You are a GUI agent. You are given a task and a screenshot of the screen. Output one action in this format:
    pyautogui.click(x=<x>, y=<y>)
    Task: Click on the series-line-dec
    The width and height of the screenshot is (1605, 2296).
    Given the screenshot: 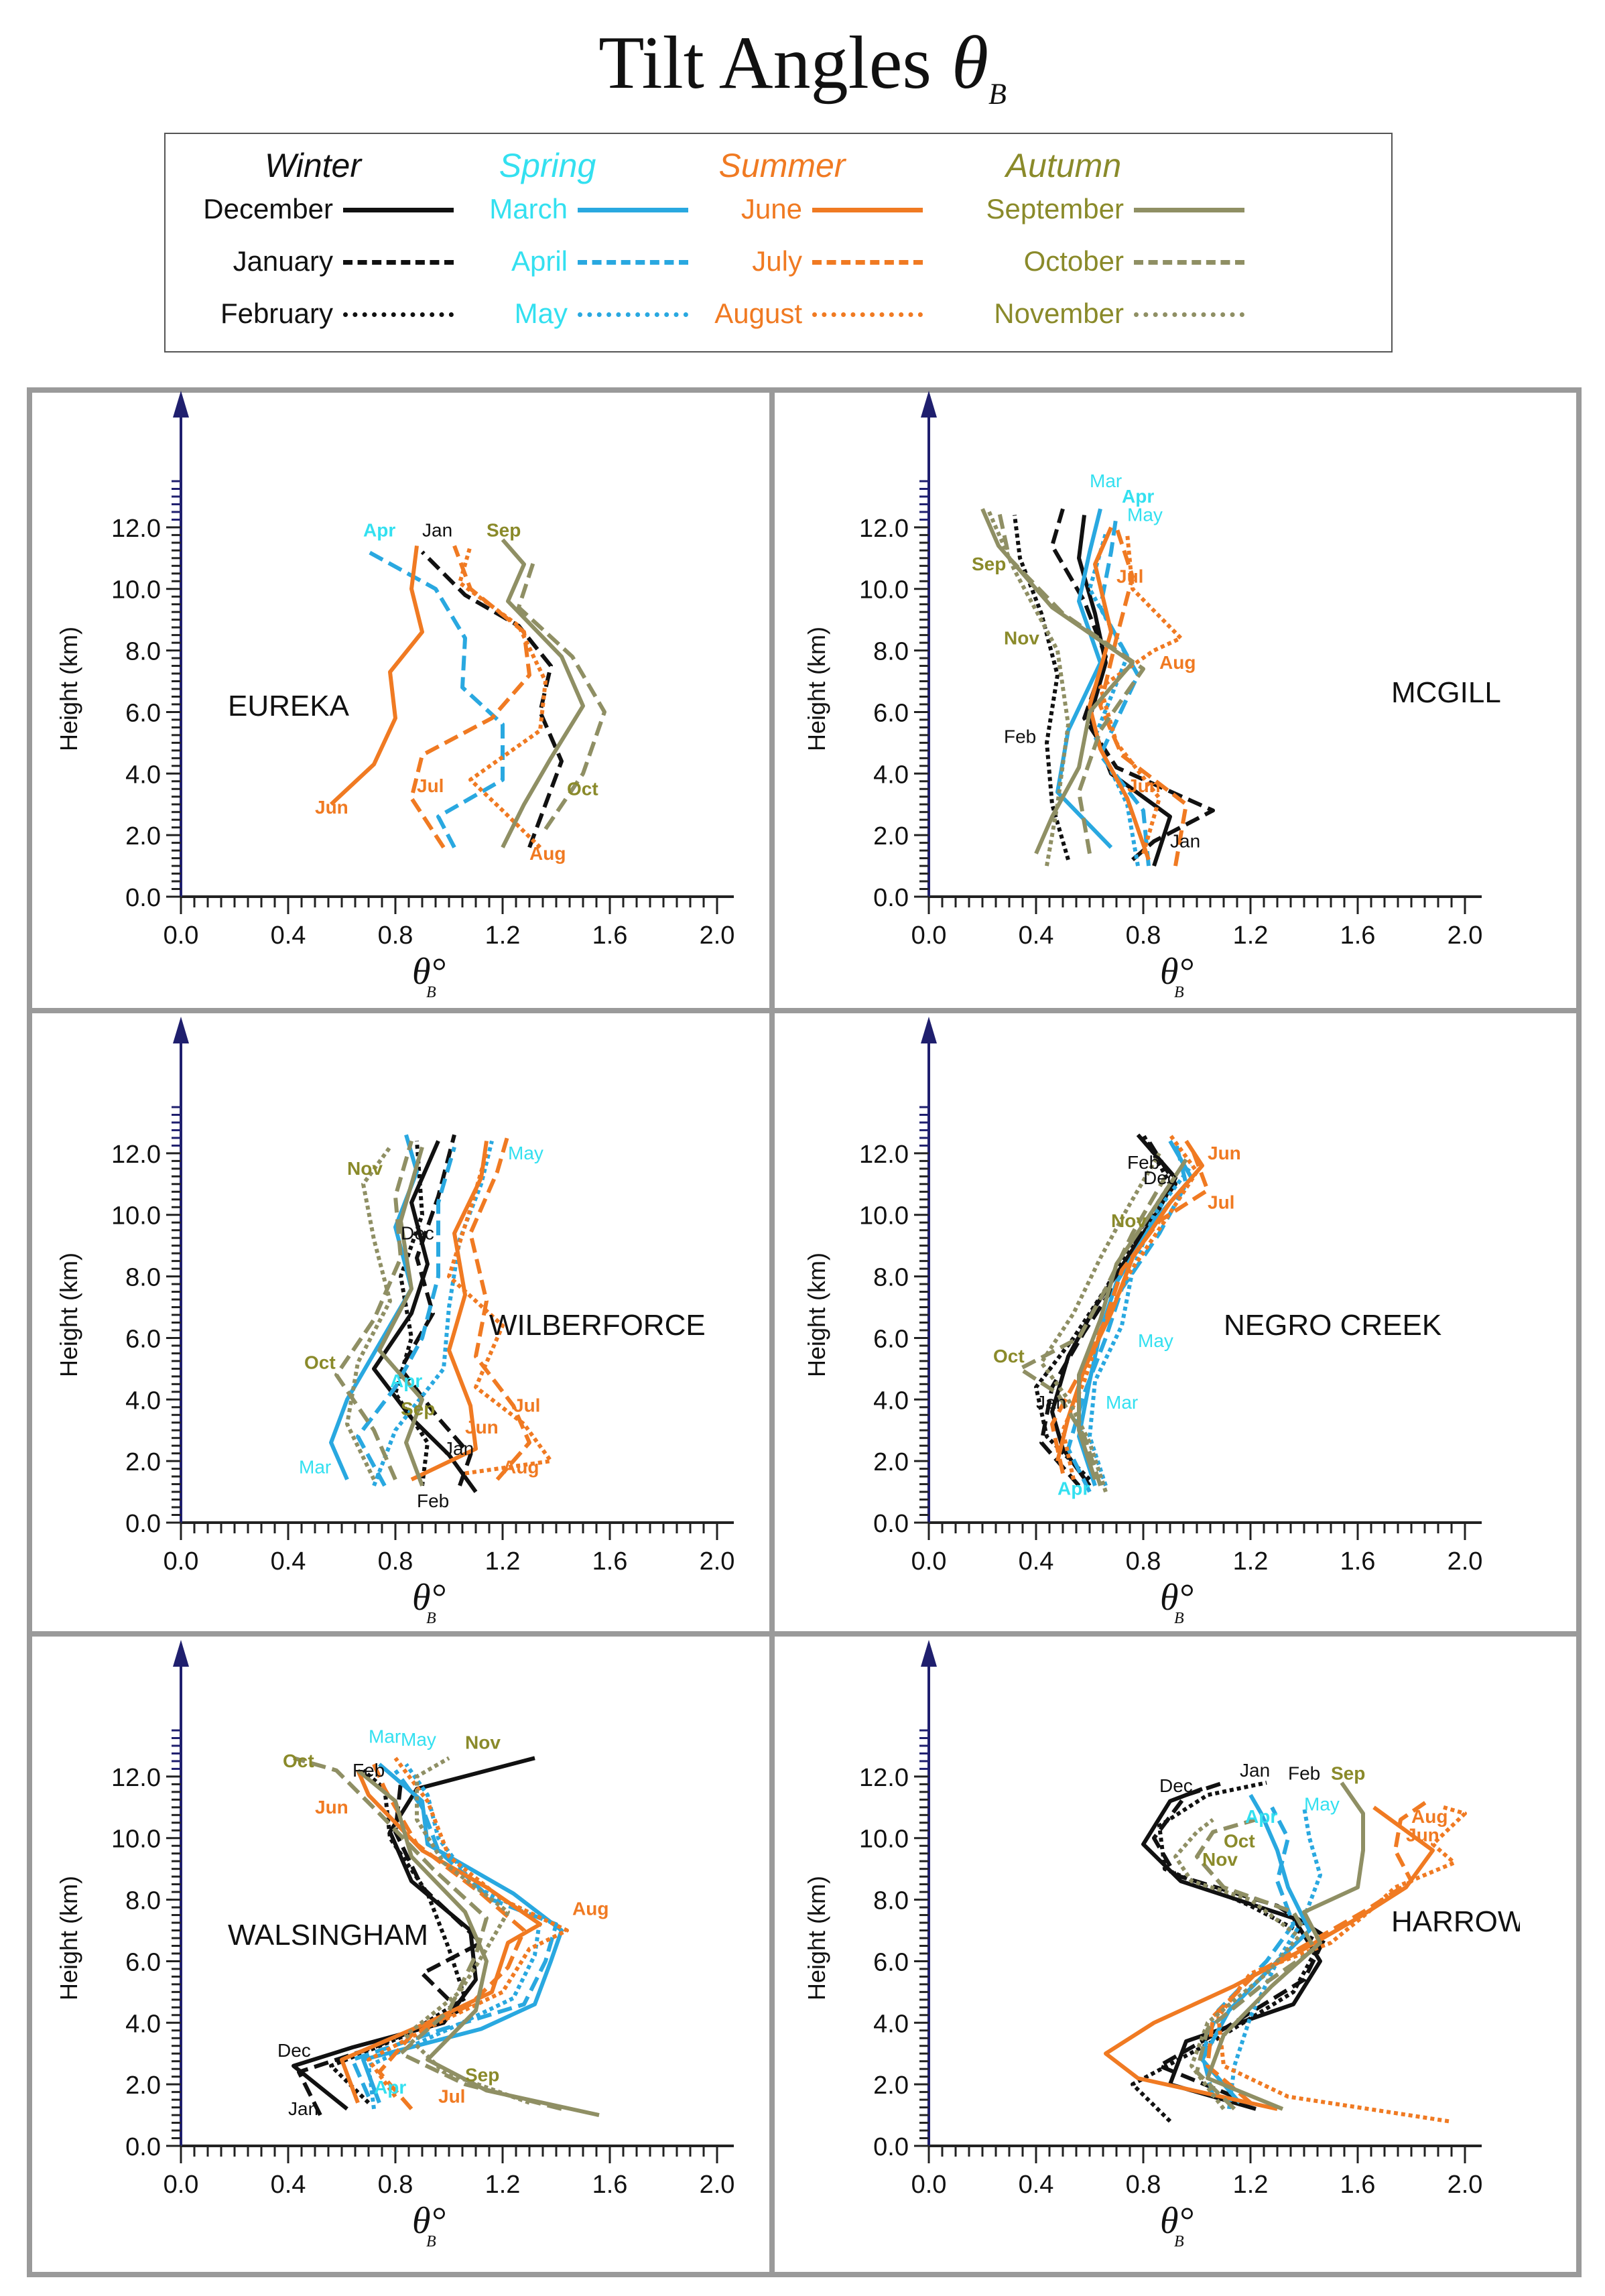 What is the action you would take?
    pyautogui.click(x=413, y=1933)
    